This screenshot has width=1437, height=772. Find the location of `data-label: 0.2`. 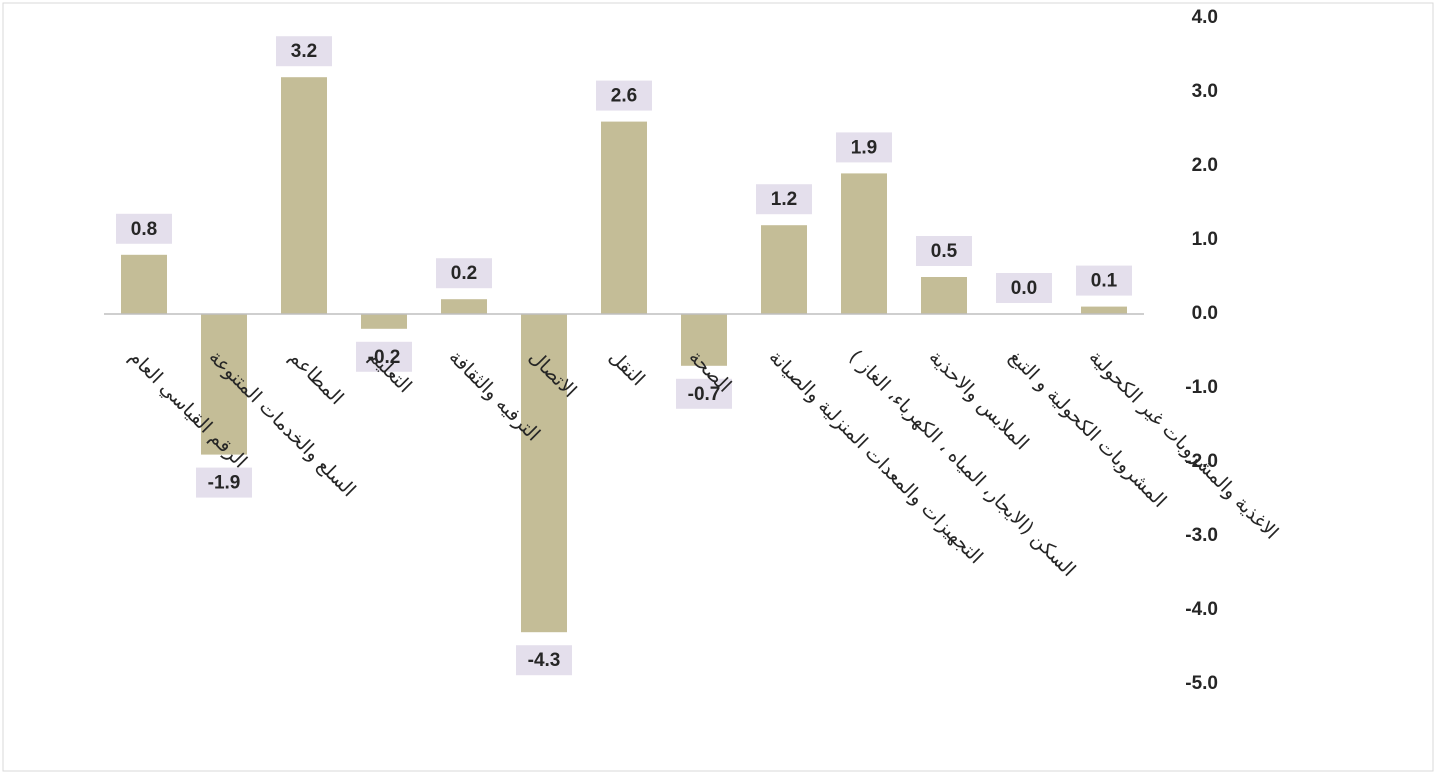

data-label: 0.2 is located at coordinates (464, 273).